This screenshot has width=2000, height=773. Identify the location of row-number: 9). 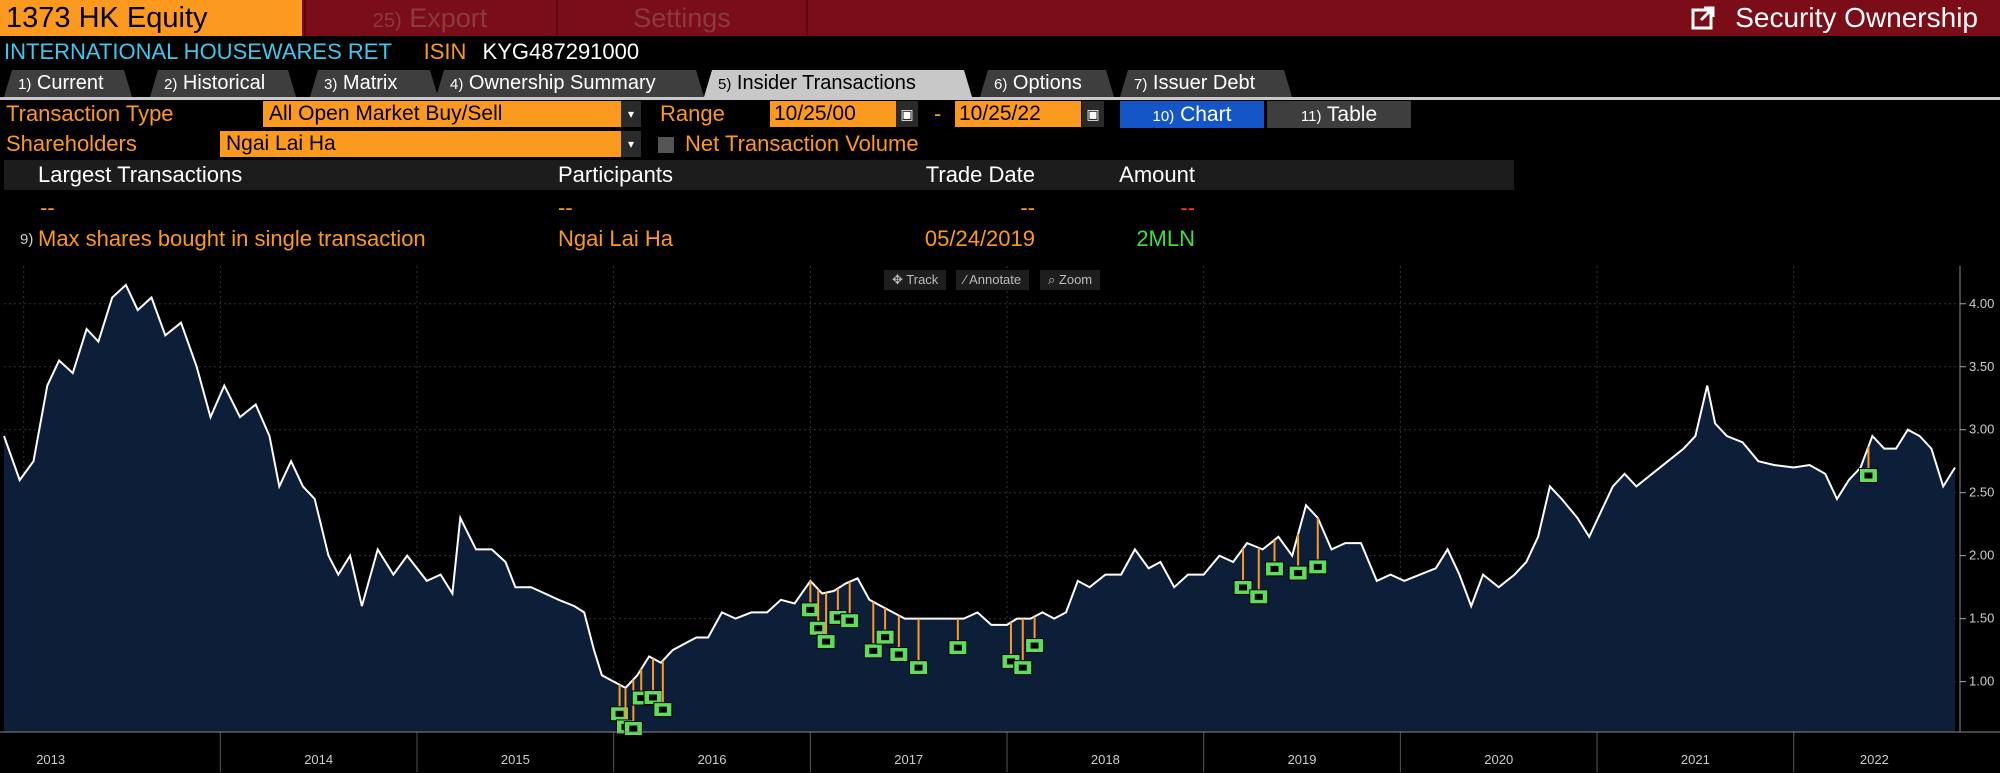
(27, 239).